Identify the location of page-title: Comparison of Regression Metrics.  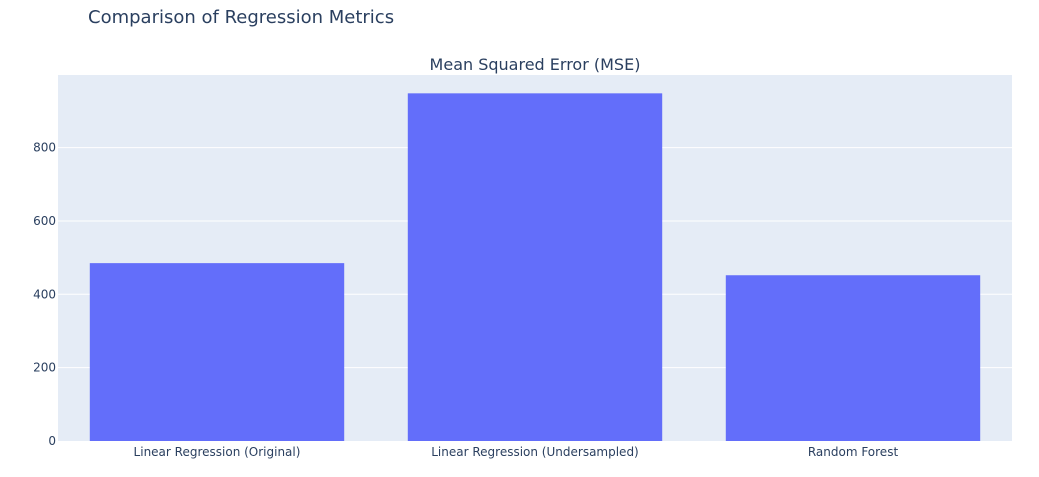
(241, 17).